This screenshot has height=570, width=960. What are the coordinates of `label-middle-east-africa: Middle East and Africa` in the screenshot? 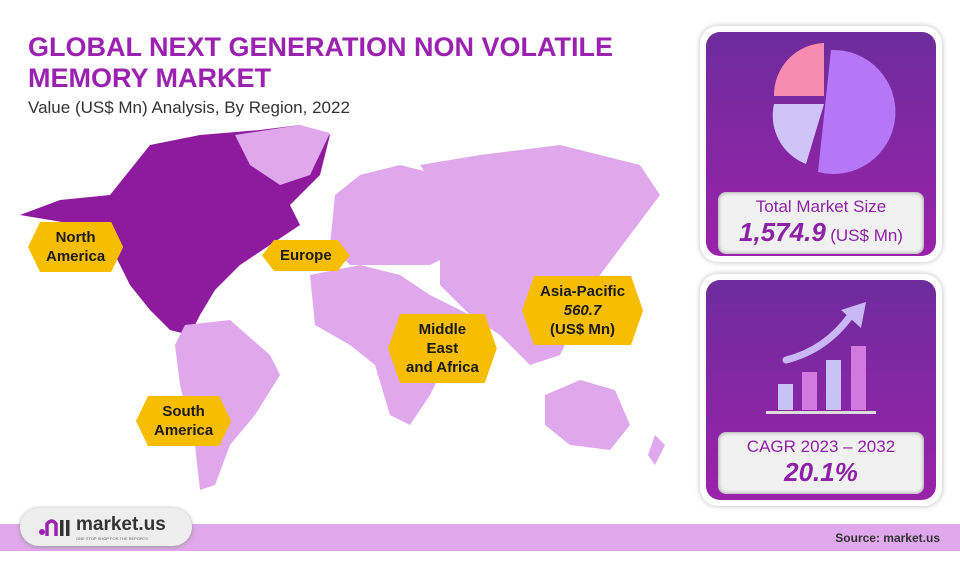 It's located at (442, 348).